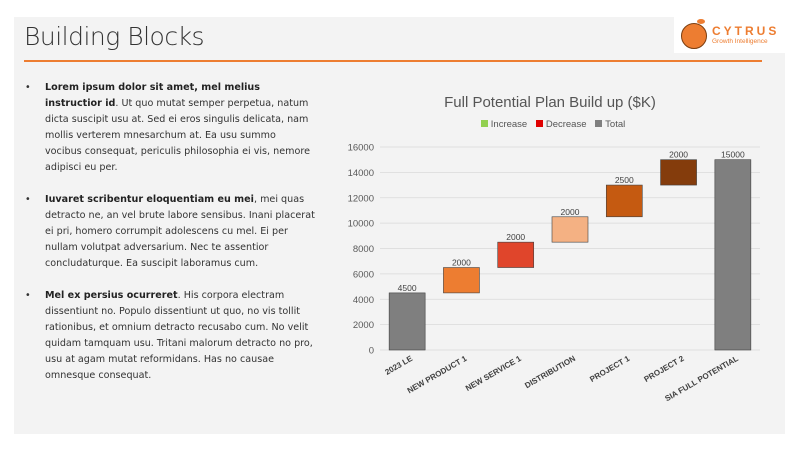 This screenshot has width=800, height=449. What do you see at coordinates (361, 198) in the screenshot?
I see `y-tick-label: 12000` at bounding box center [361, 198].